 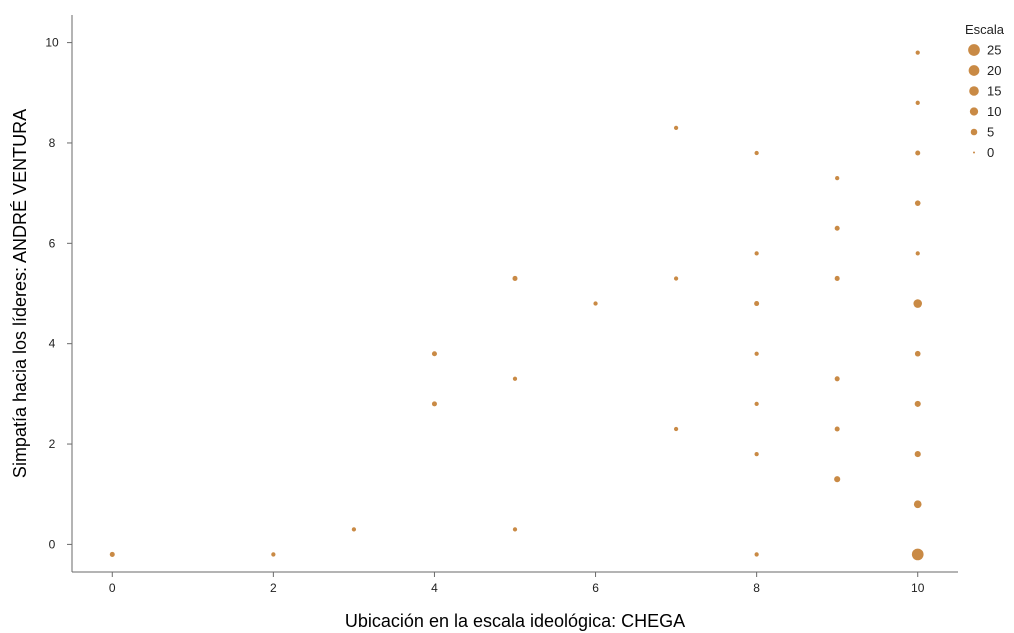 I want to click on legend-title: Escala, so click(x=985, y=29).